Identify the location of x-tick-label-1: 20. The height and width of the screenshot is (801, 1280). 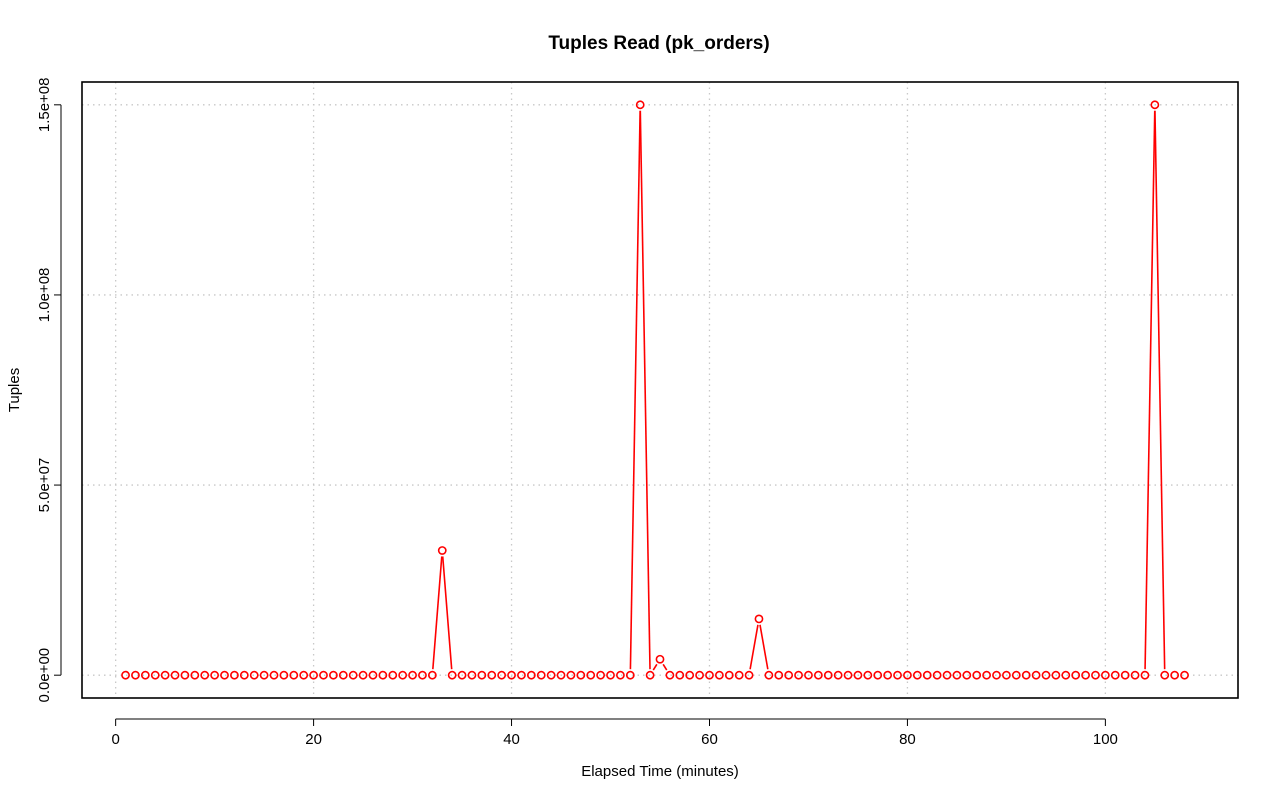
(313, 739).